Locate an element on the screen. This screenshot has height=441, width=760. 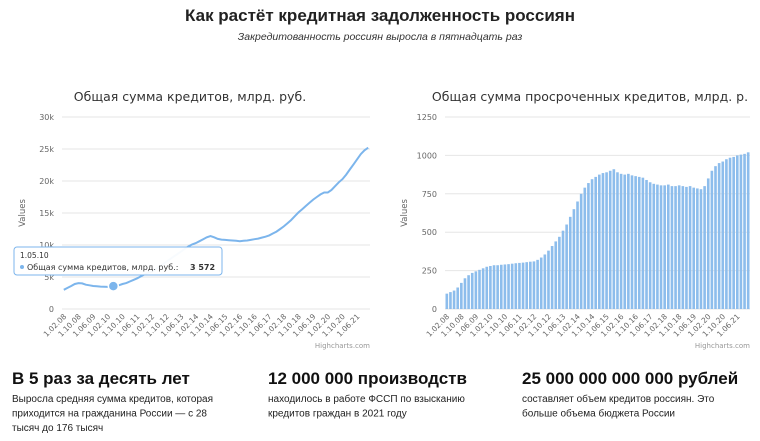
highlight-point is located at coordinates (113, 286).